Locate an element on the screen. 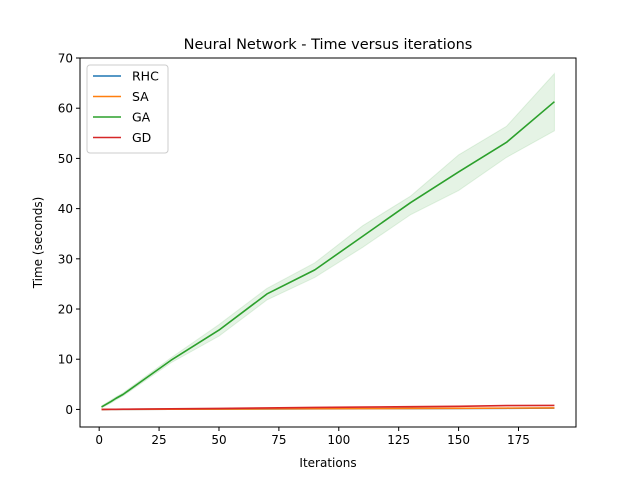 This screenshot has width=640, height=480. legend-label-sa: SA is located at coordinates (140, 96).